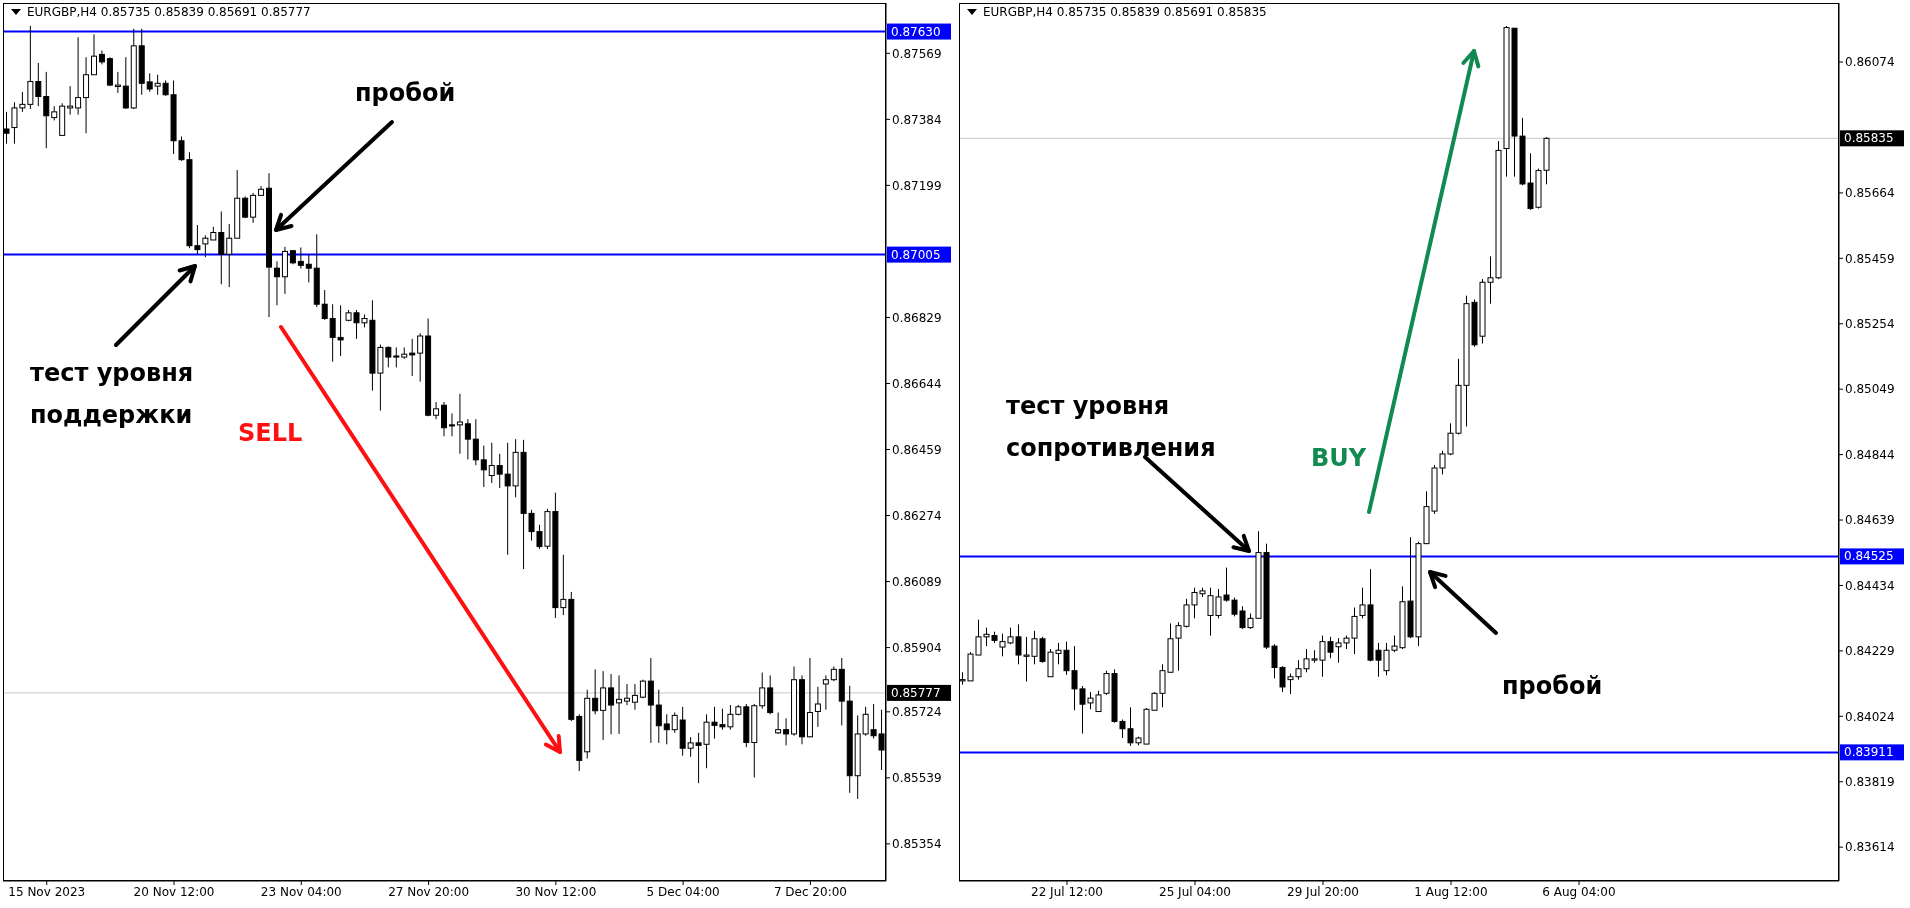 The height and width of the screenshot is (908, 1910). I want to click on y-tick-label: 0.85664, so click(1870, 193).